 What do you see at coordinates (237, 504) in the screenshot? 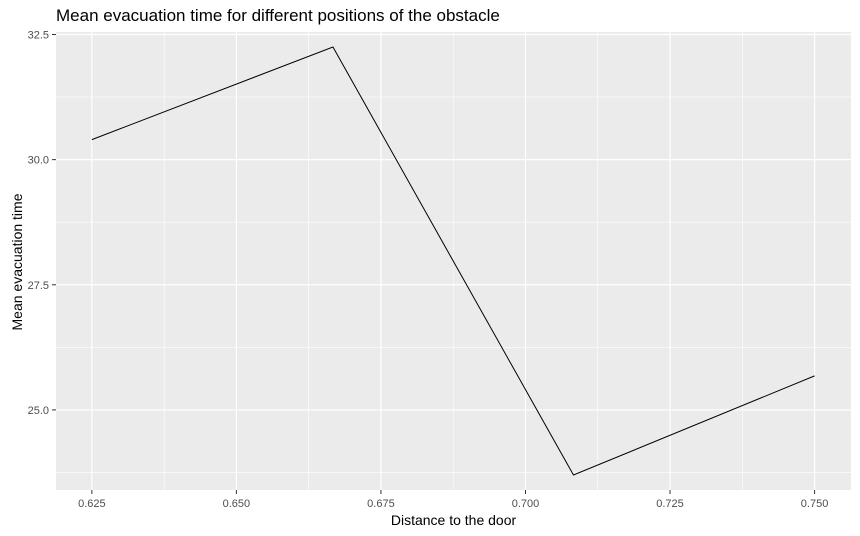
I see `x-tick-label: 0.650` at bounding box center [237, 504].